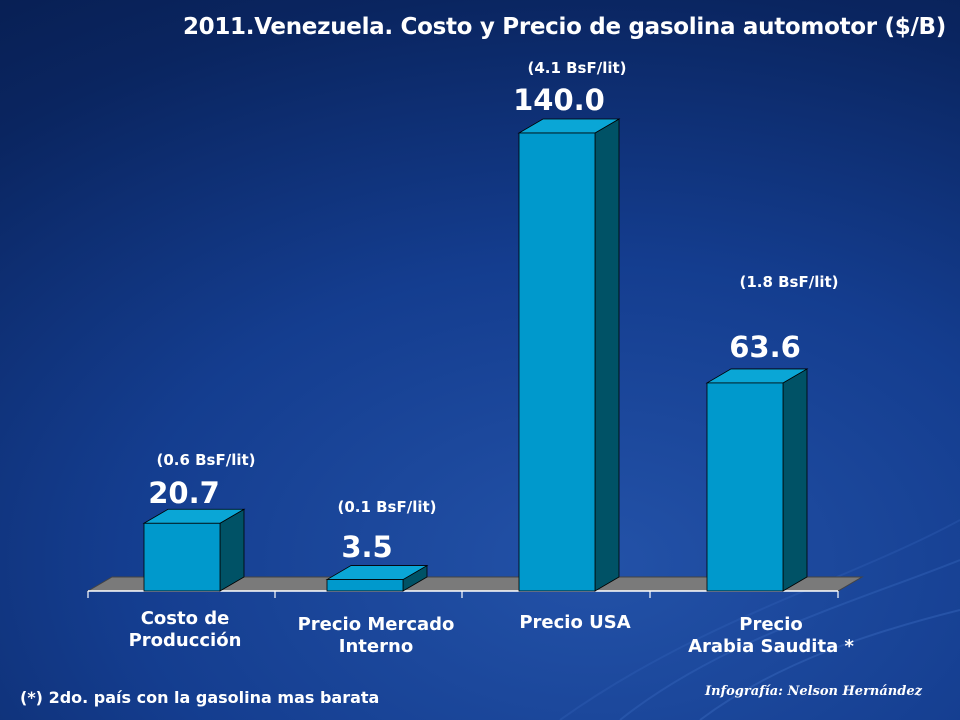  What do you see at coordinates (376, 624) in the screenshot?
I see `x-tick-label-line: Precio Mercado` at bounding box center [376, 624].